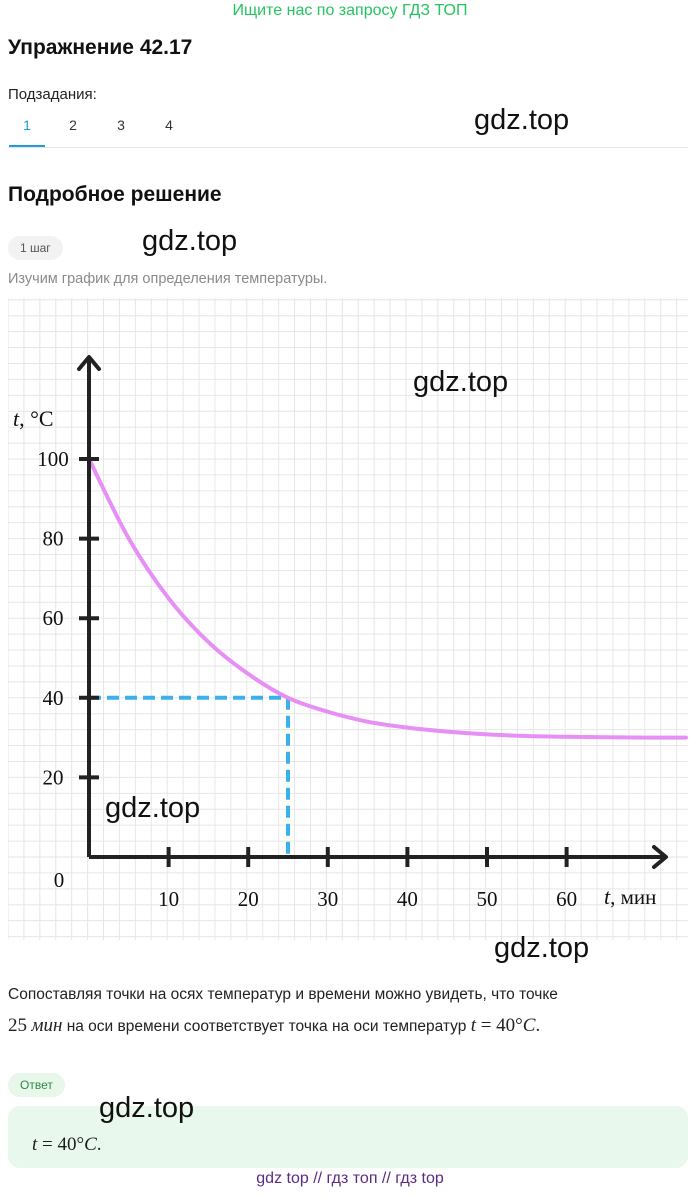 The image size is (700, 1196). Describe the element at coordinates (630, 896) in the screenshot. I see `x-axis-label: t, мин` at that location.